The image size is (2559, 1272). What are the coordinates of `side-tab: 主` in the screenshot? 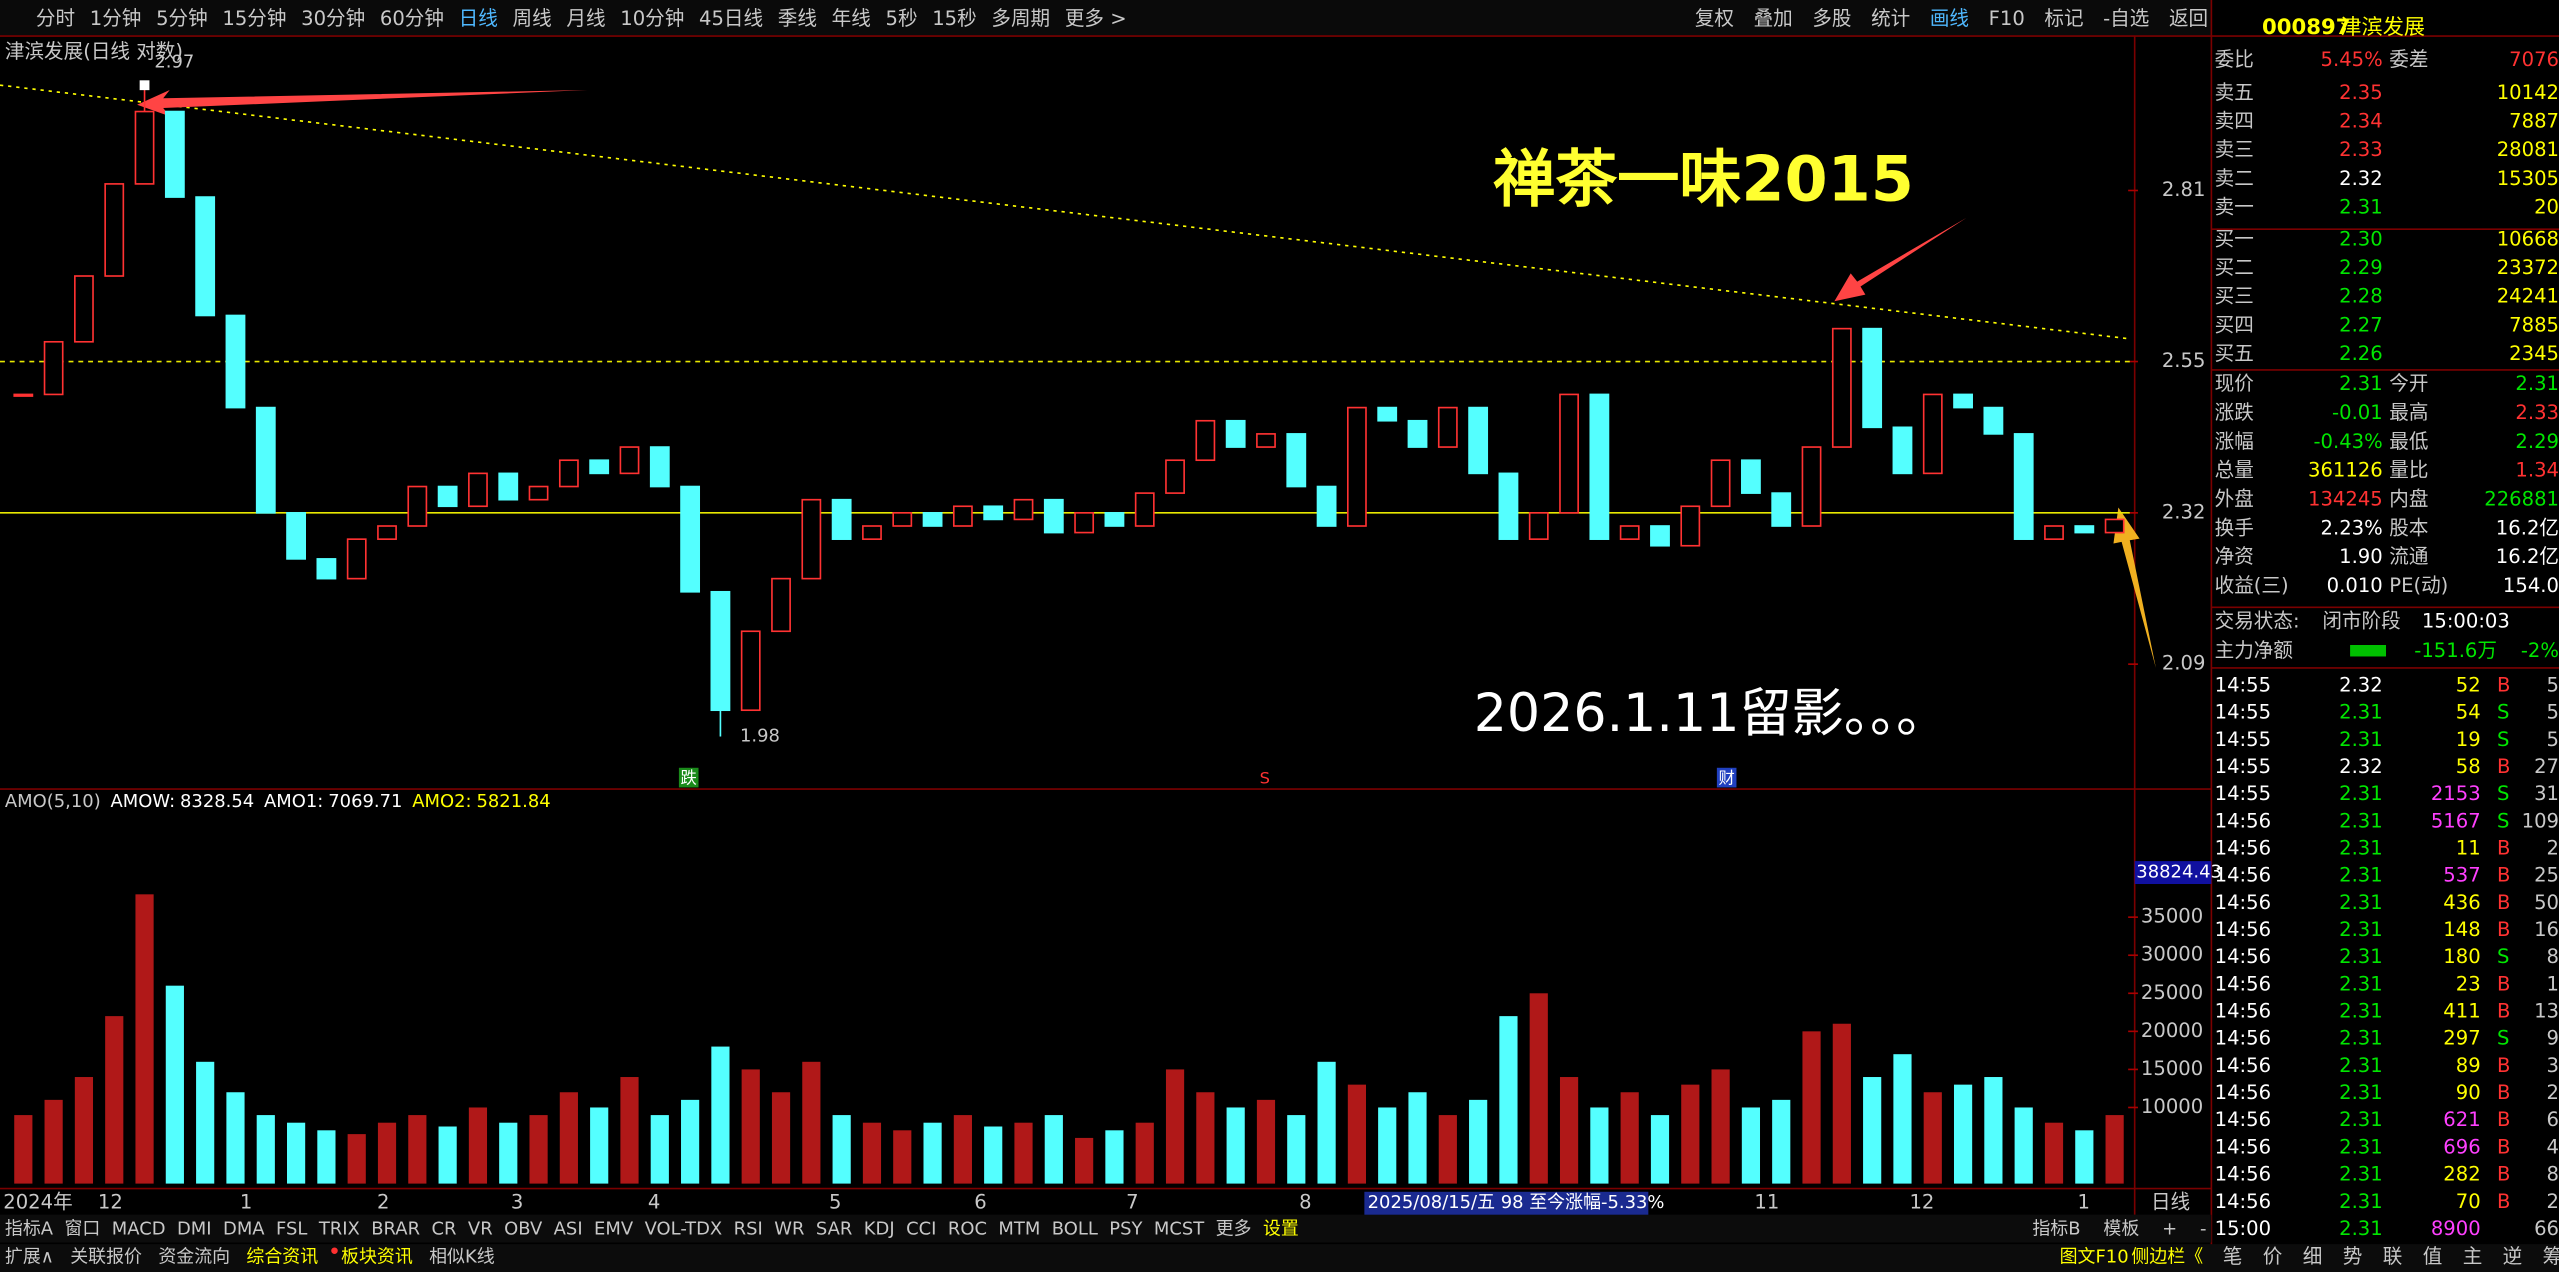 It's located at (2473, 1256).